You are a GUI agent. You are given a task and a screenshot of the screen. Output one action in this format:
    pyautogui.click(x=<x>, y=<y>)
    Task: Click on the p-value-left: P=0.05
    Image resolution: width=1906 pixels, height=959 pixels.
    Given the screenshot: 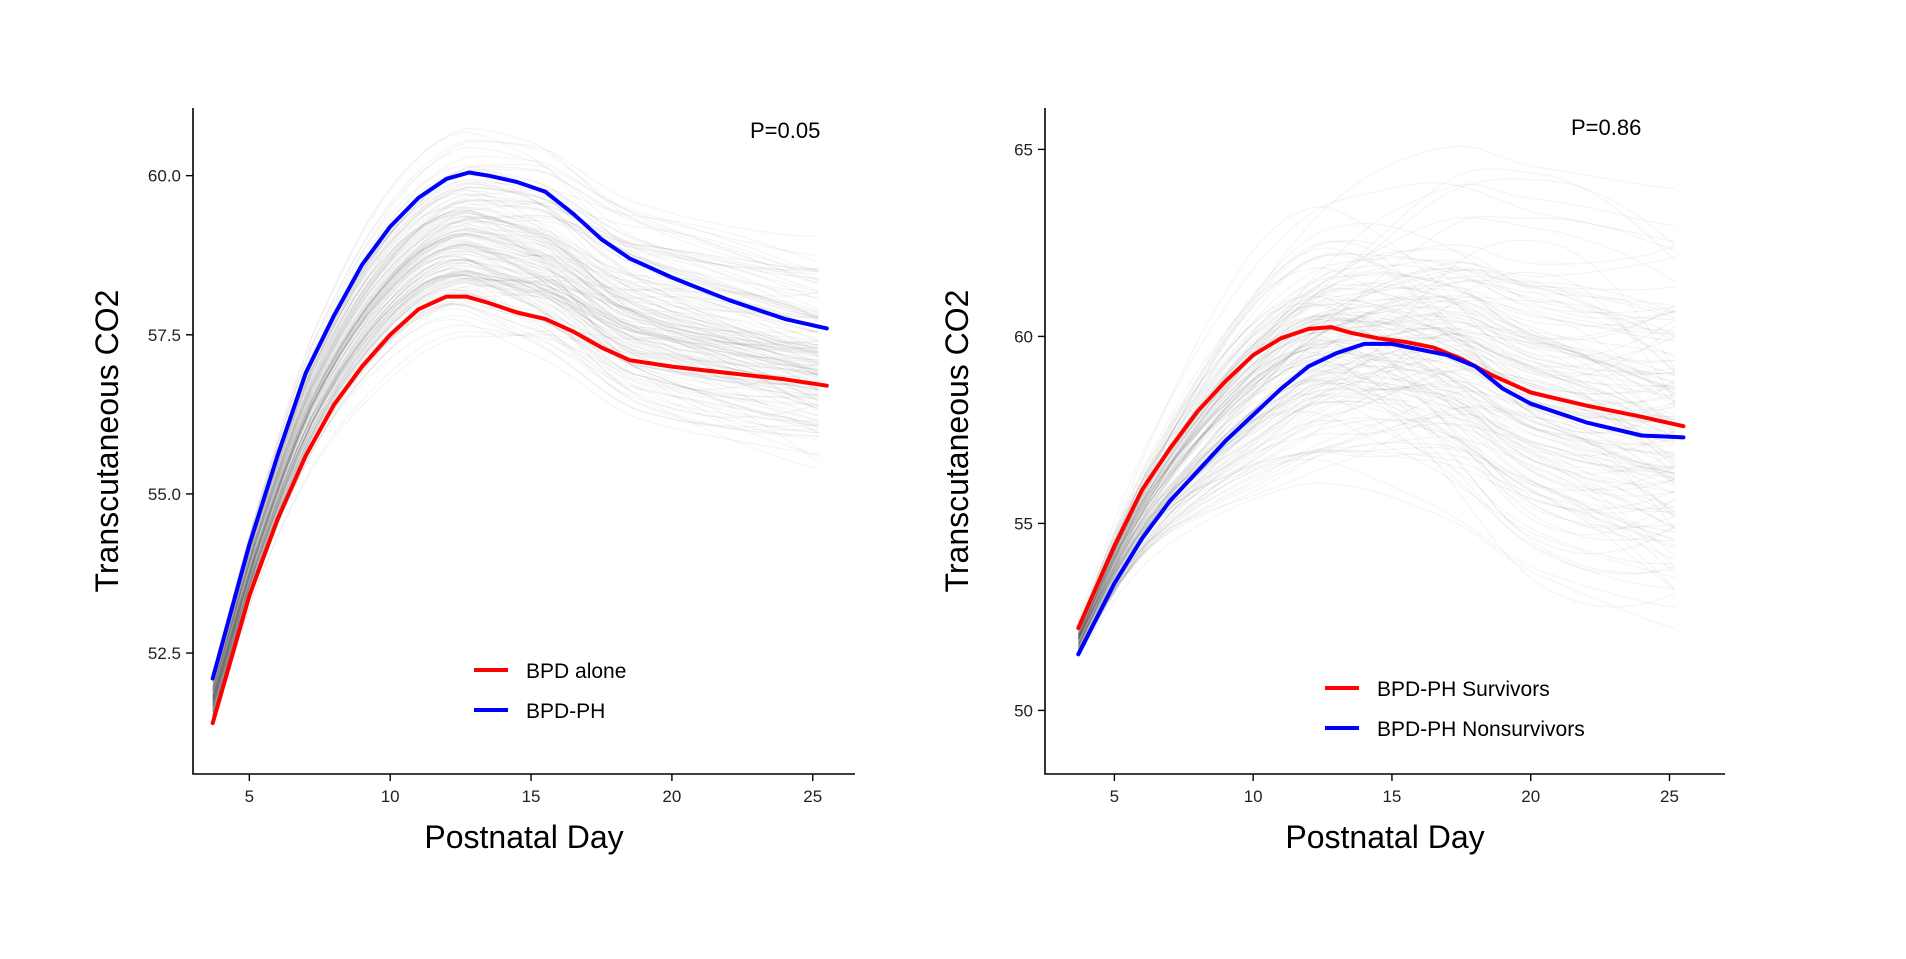 What is the action you would take?
    pyautogui.click(x=785, y=130)
    